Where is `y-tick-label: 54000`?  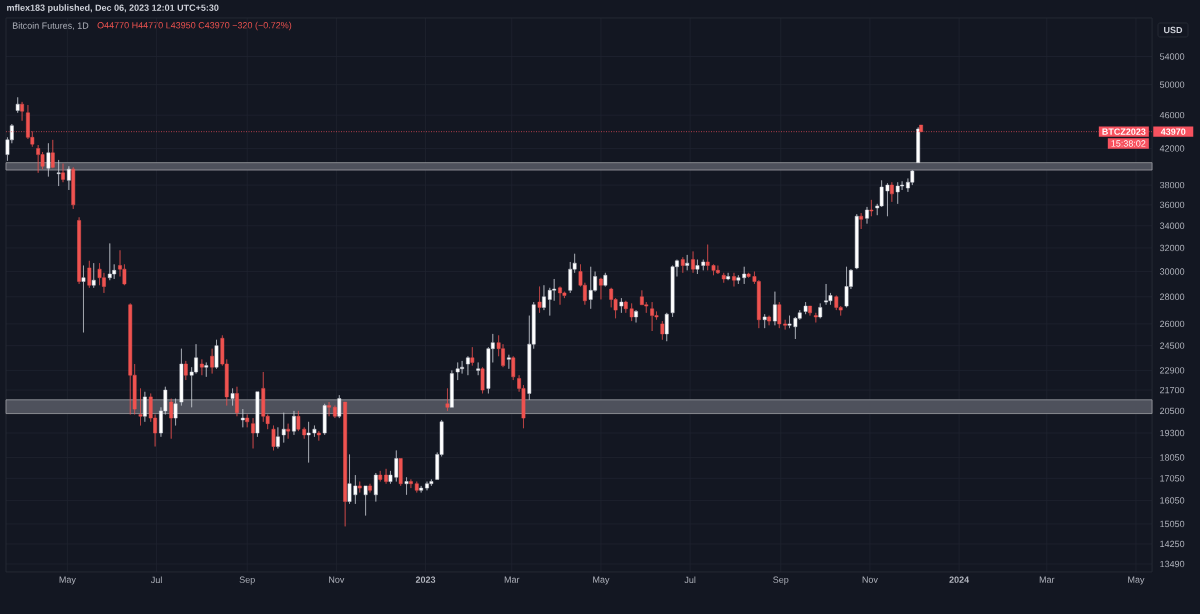
y-tick-label: 54000 is located at coordinates (1172, 56).